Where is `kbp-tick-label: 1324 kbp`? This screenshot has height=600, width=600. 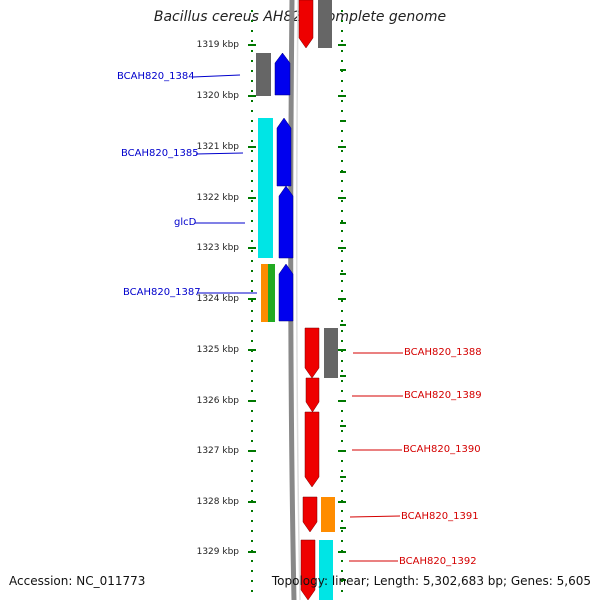
kbp-tick-label: 1324 kbp is located at coordinates (217, 299).